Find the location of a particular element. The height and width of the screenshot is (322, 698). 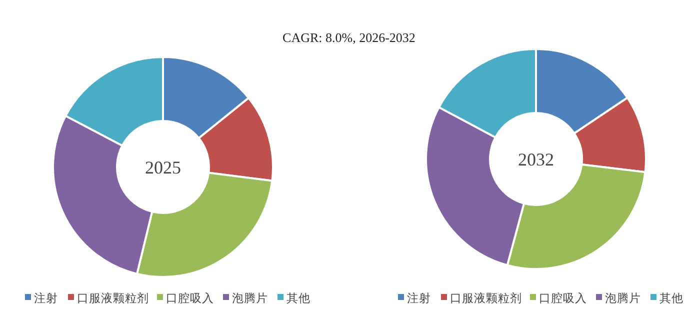

text: 2025 is located at coordinates (163, 167).